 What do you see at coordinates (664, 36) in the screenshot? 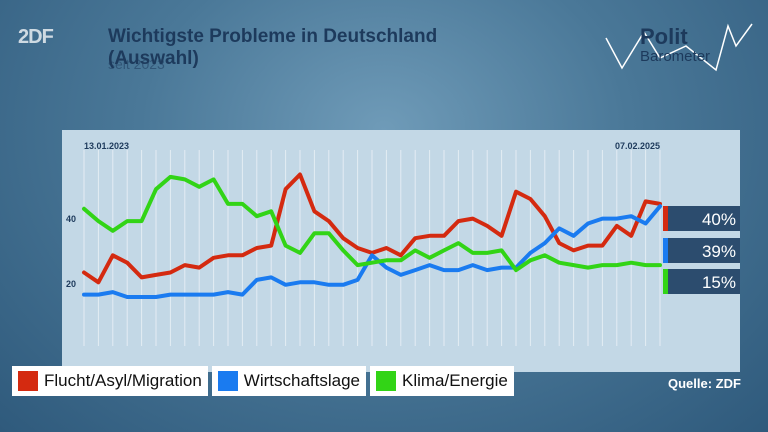
I see `politbarometer-polit: Polit` at bounding box center [664, 36].